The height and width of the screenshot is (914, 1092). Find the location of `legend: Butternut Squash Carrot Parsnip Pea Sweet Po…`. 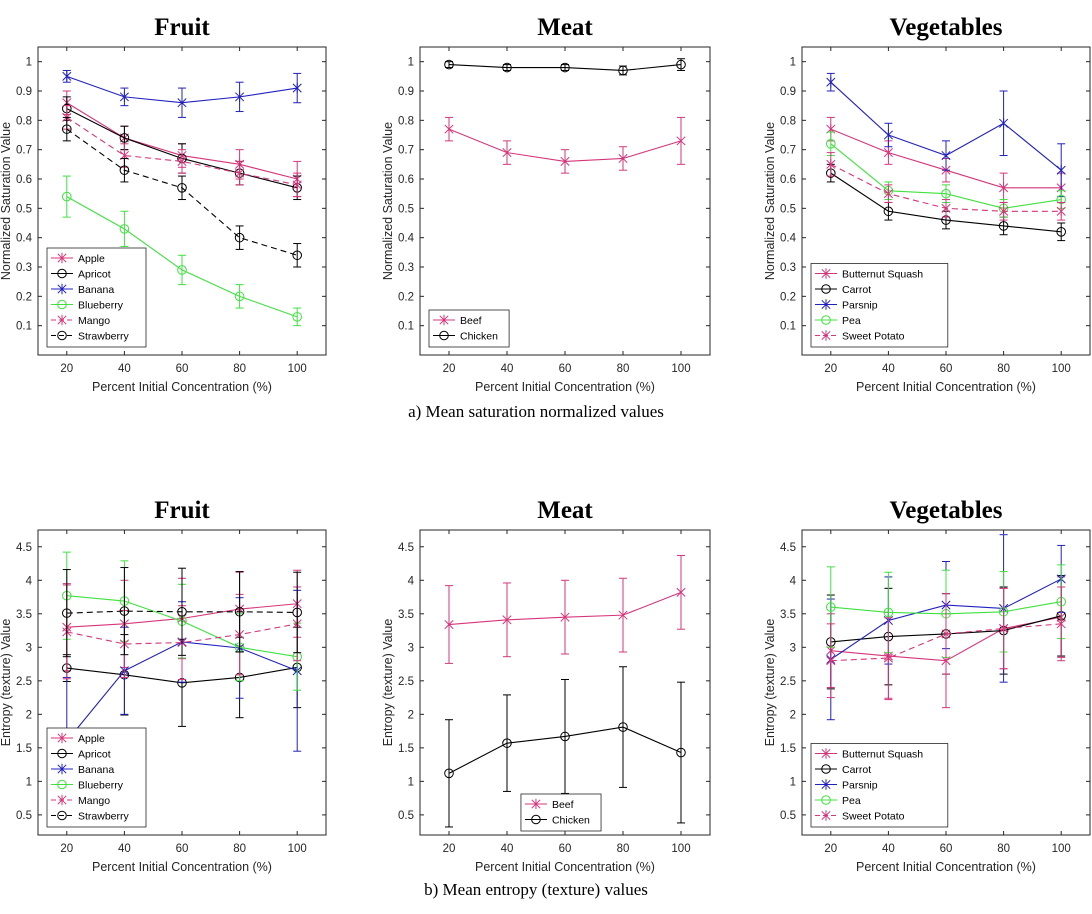

legend: Butternut Squash Carrot Parsnip Pea Sweet Po… is located at coordinates (879, 785).